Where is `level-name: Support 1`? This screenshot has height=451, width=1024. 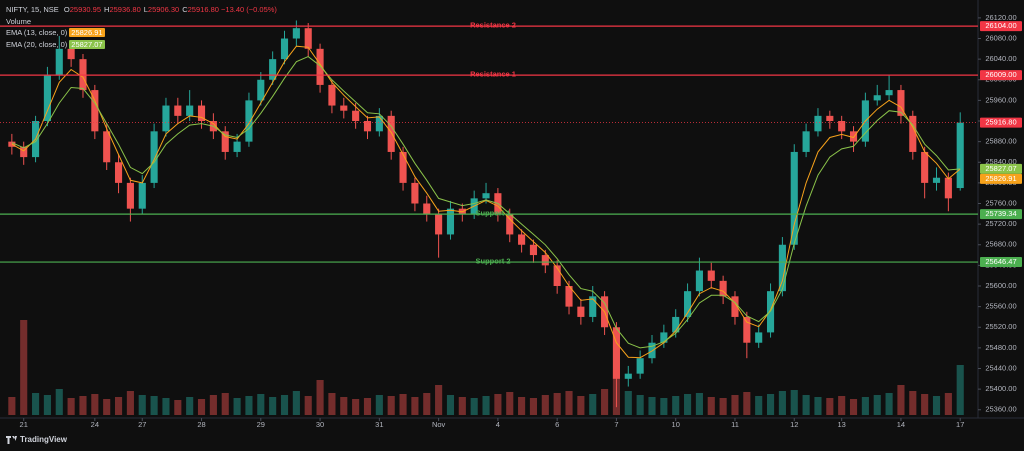 level-name: Support 1 is located at coordinates (493, 213).